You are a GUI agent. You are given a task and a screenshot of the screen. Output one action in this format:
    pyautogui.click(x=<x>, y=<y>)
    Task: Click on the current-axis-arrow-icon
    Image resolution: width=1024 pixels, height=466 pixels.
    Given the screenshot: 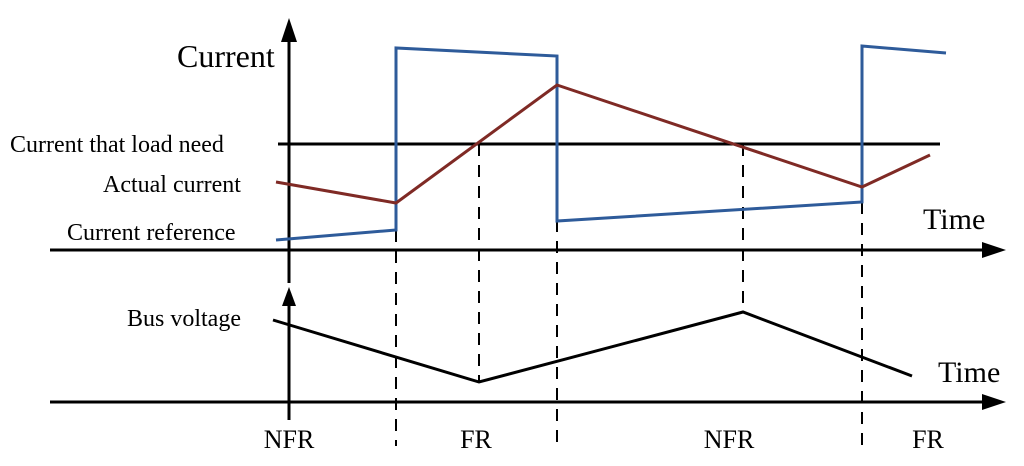 What is the action you would take?
    pyautogui.click(x=289, y=30)
    